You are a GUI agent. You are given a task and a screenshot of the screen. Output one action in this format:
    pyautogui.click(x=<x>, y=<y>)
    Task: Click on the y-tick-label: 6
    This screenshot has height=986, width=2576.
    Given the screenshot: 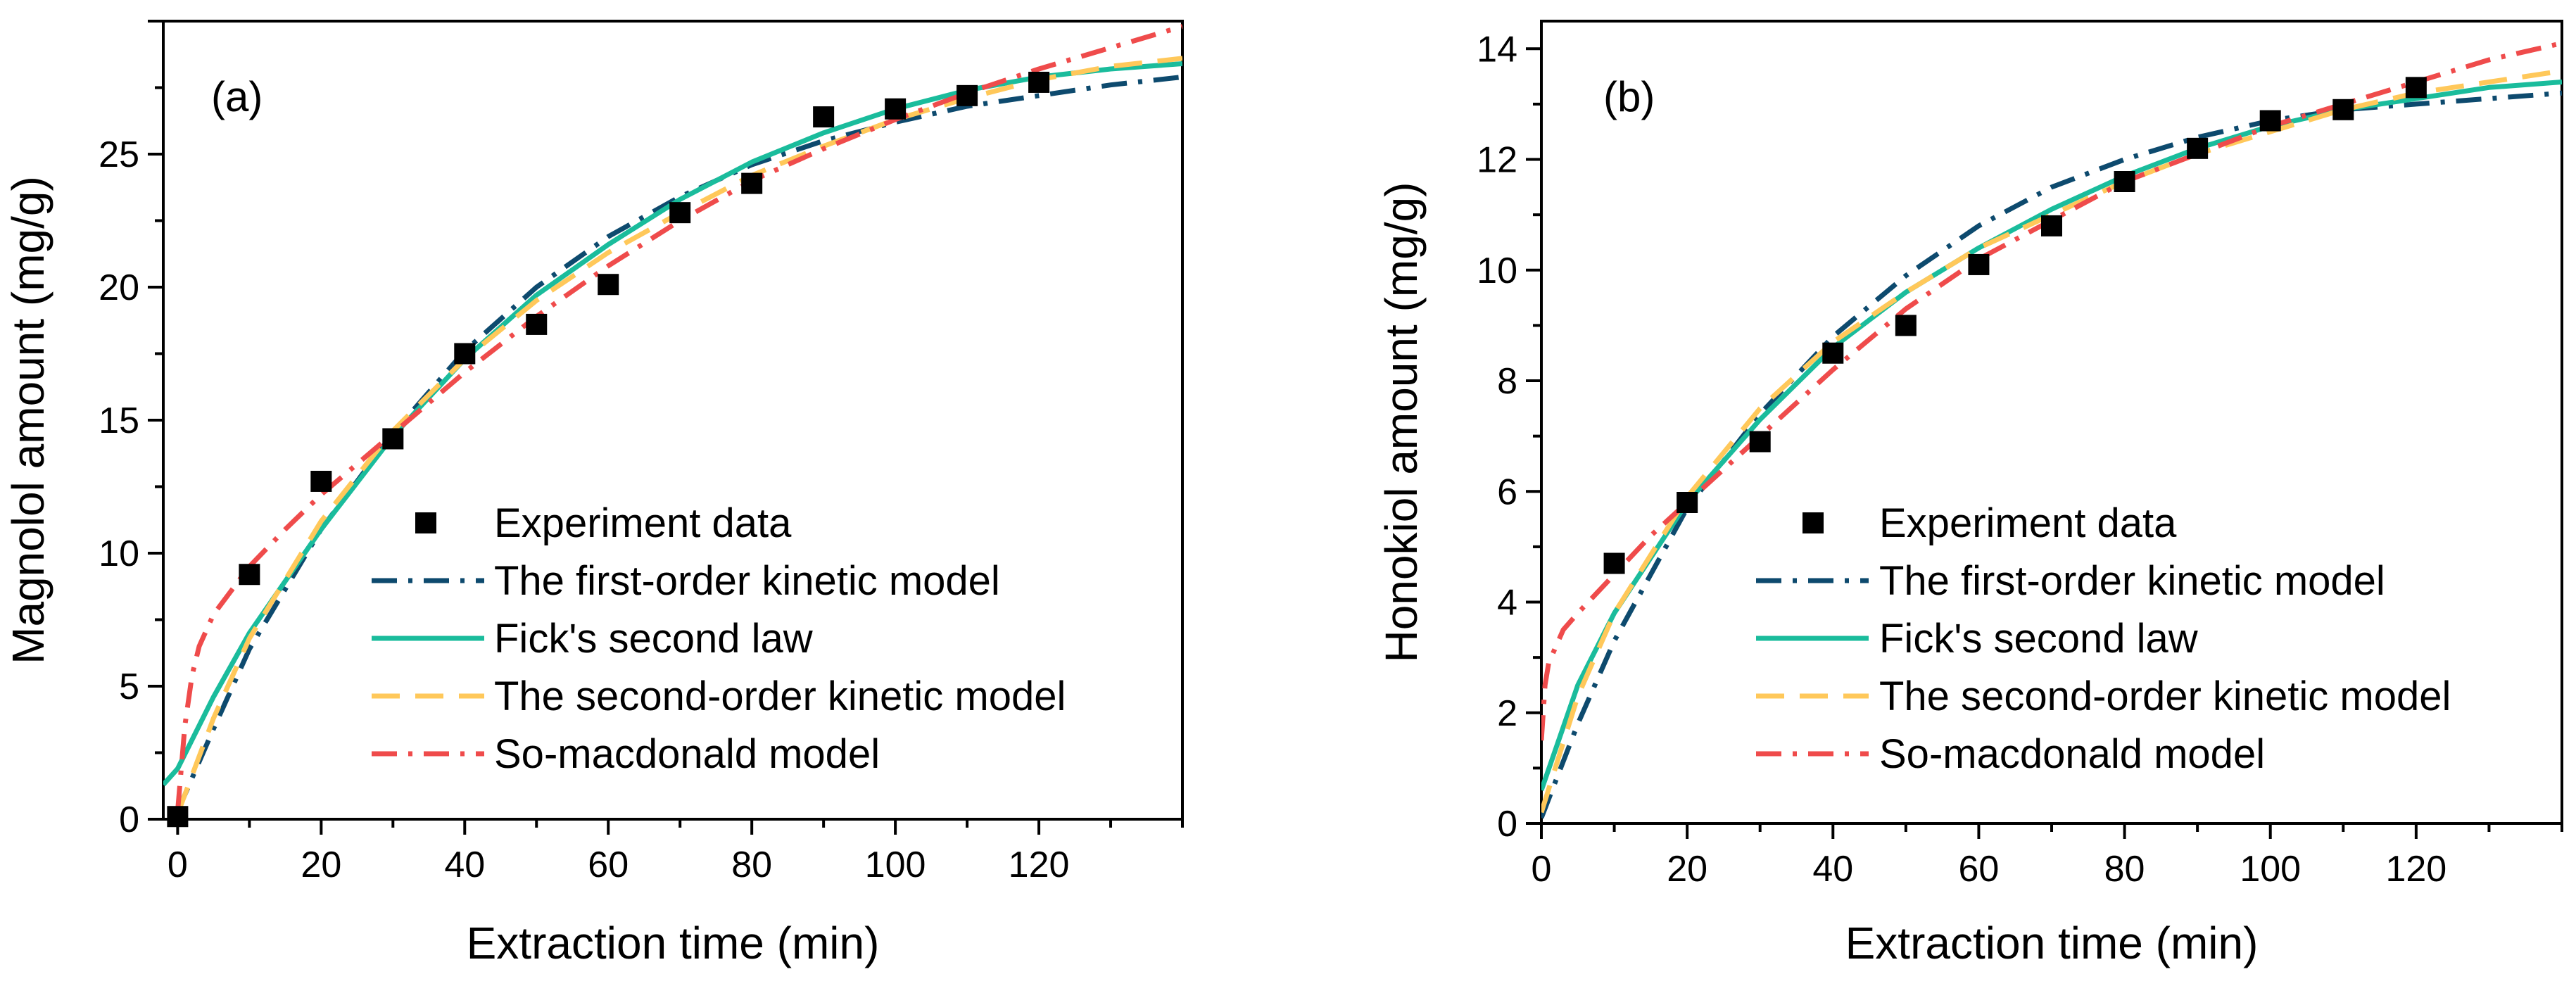 What is the action you would take?
    pyautogui.click(x=1507, y=492)
    